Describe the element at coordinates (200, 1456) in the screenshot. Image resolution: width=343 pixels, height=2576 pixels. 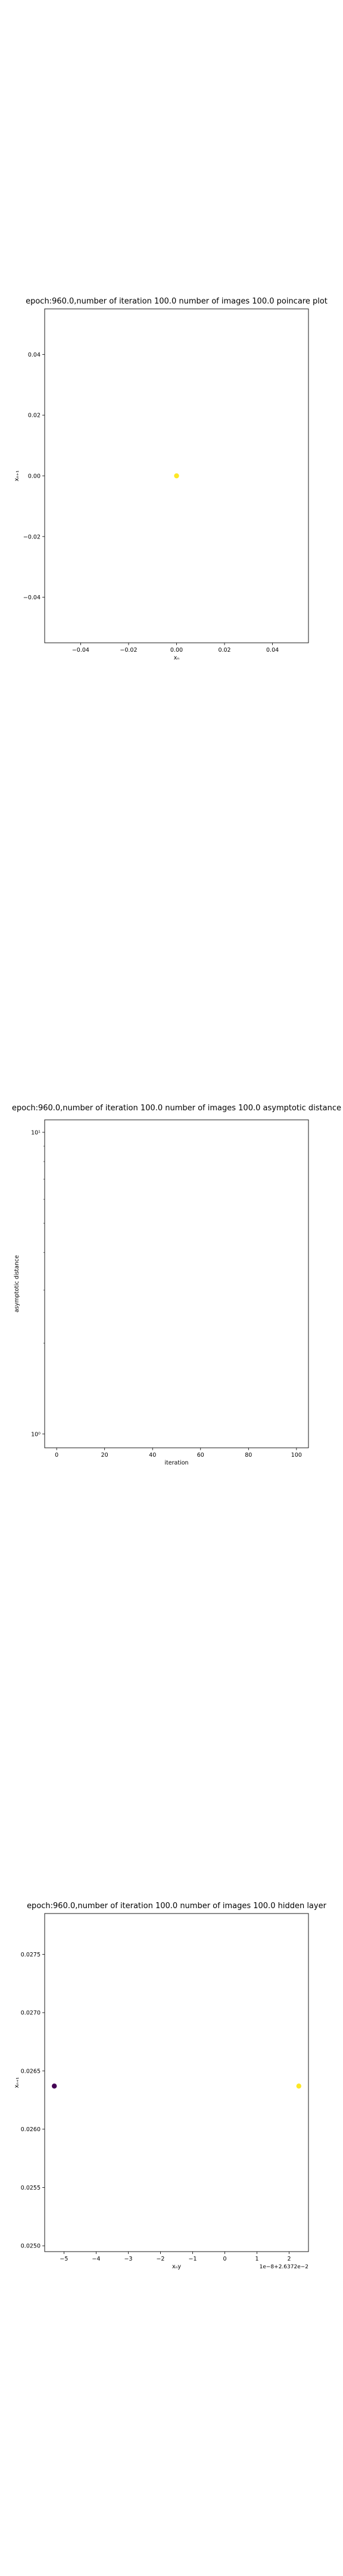
I see `x-tick-label: 60` at that location.